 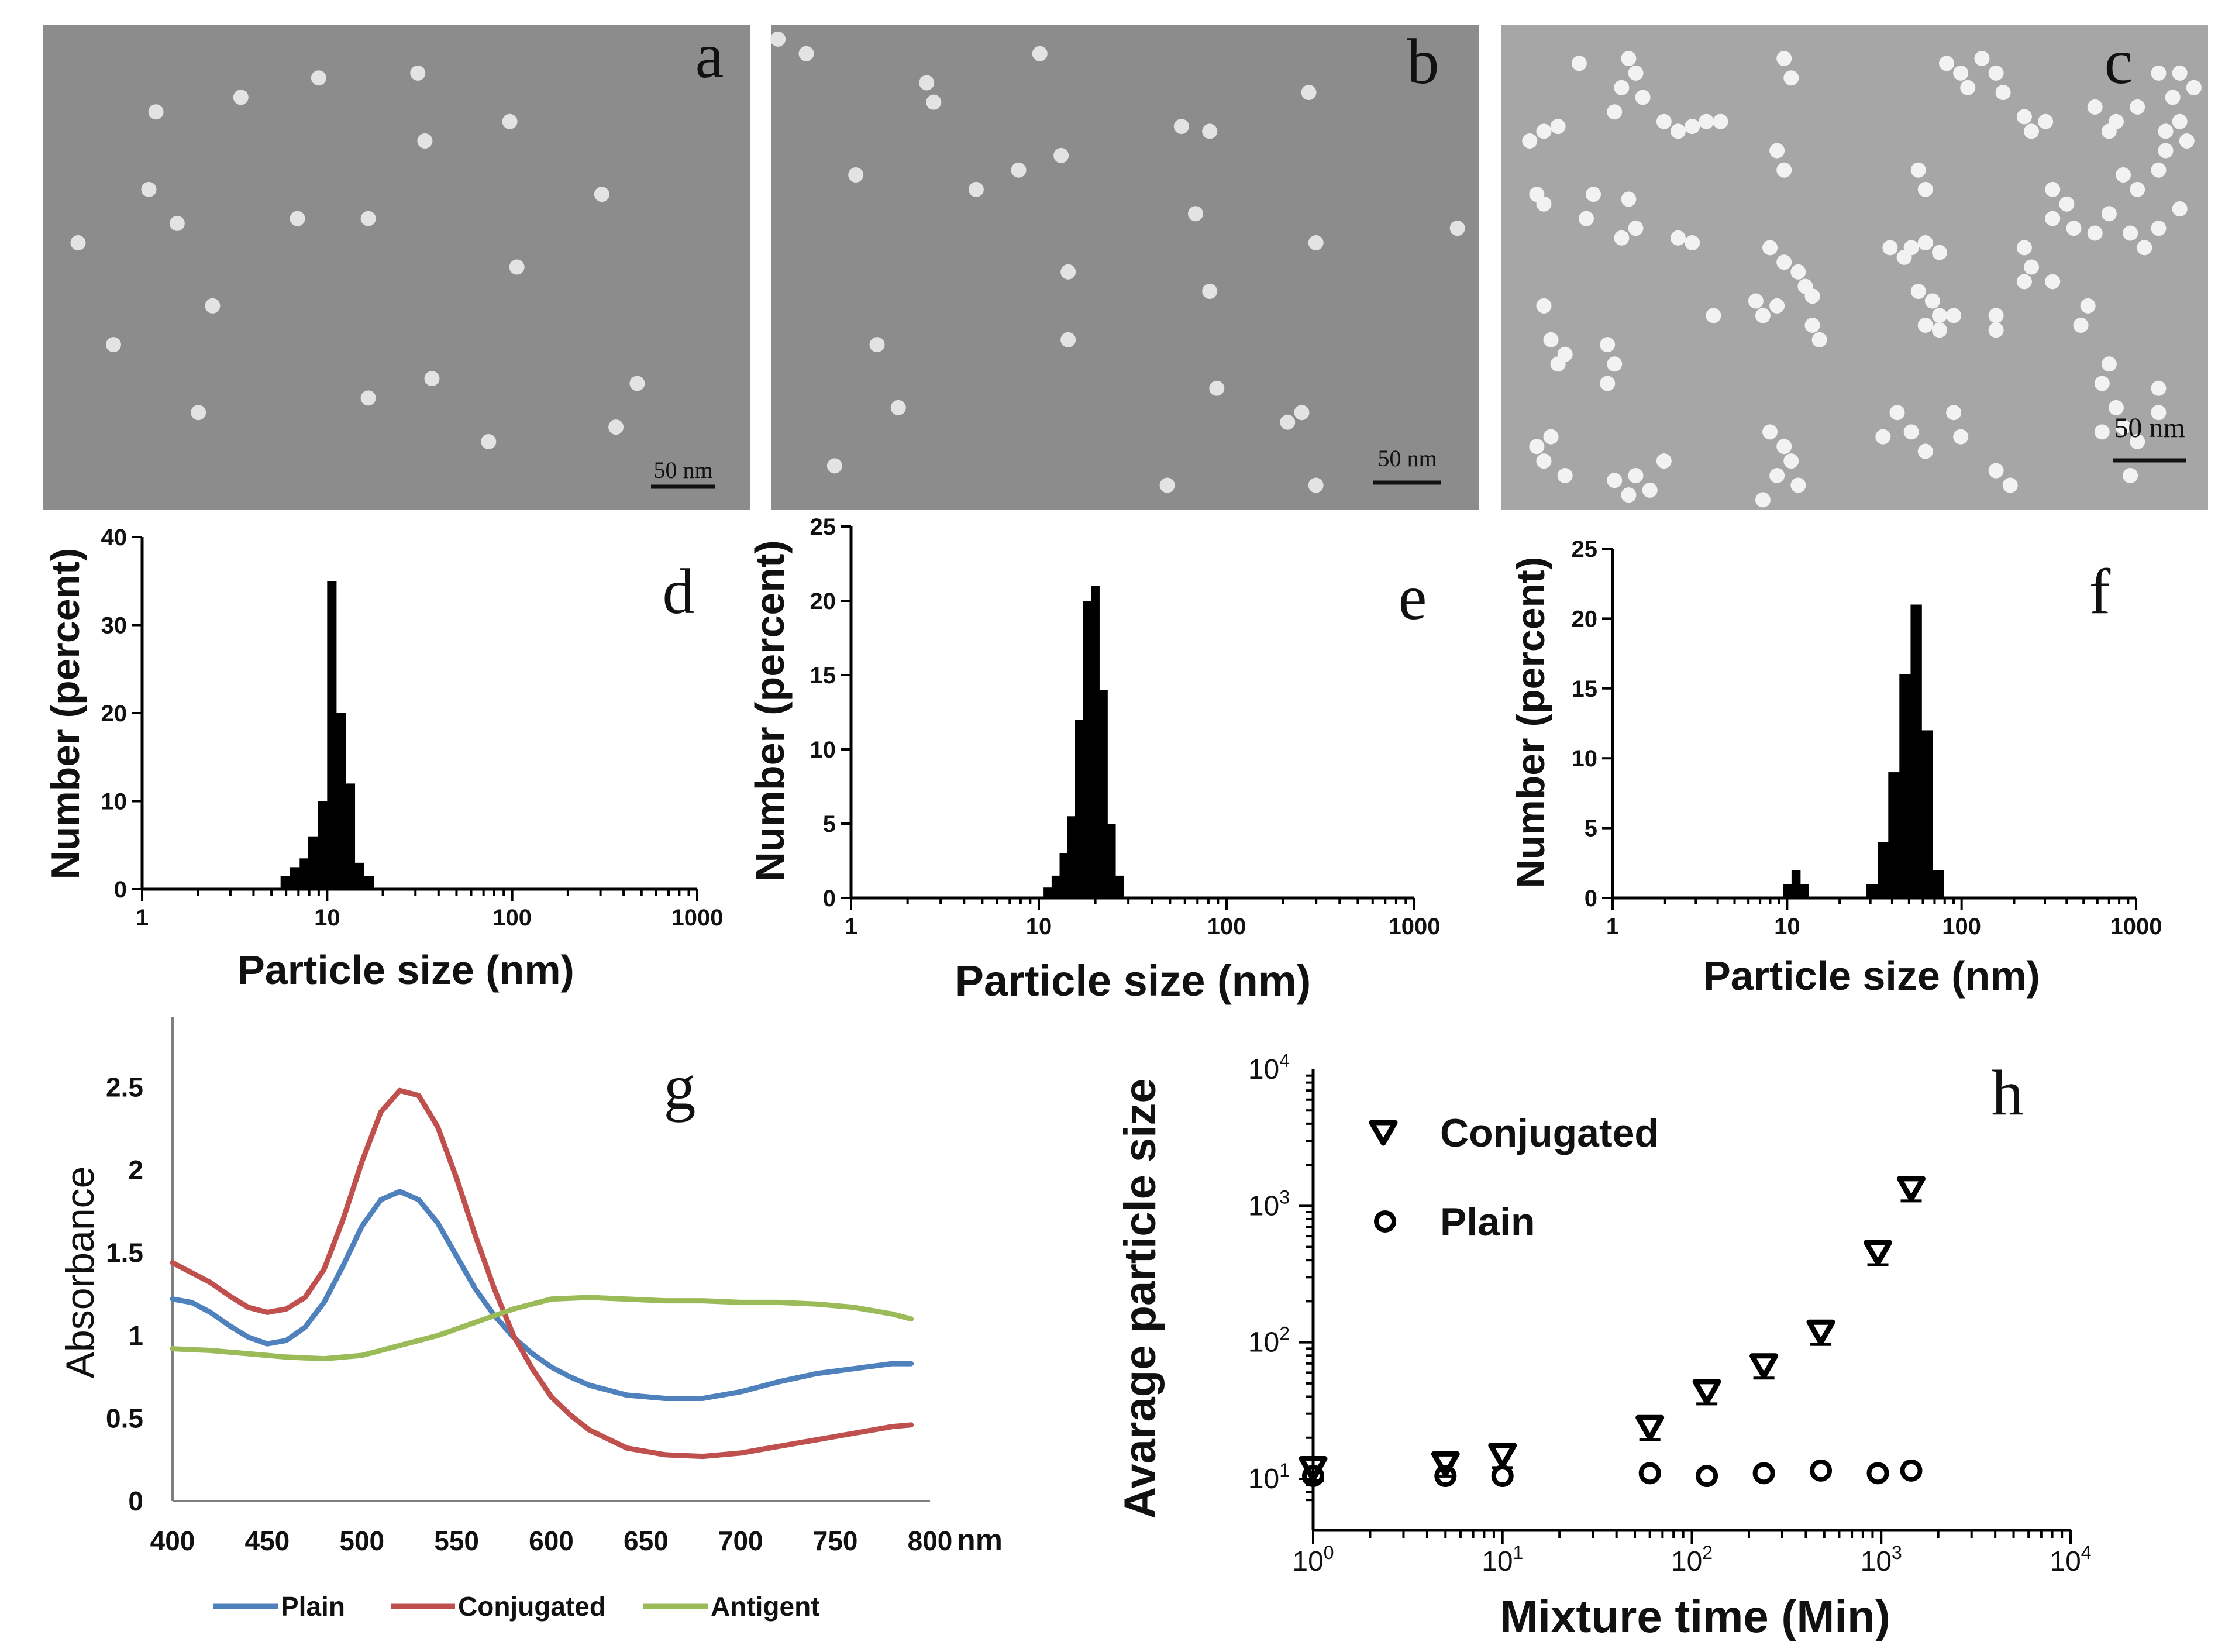 What do you see at coordinates (2100, 591) in the screenshot?
I see `panel-label-f: f` at bounding box center [2100, 591].